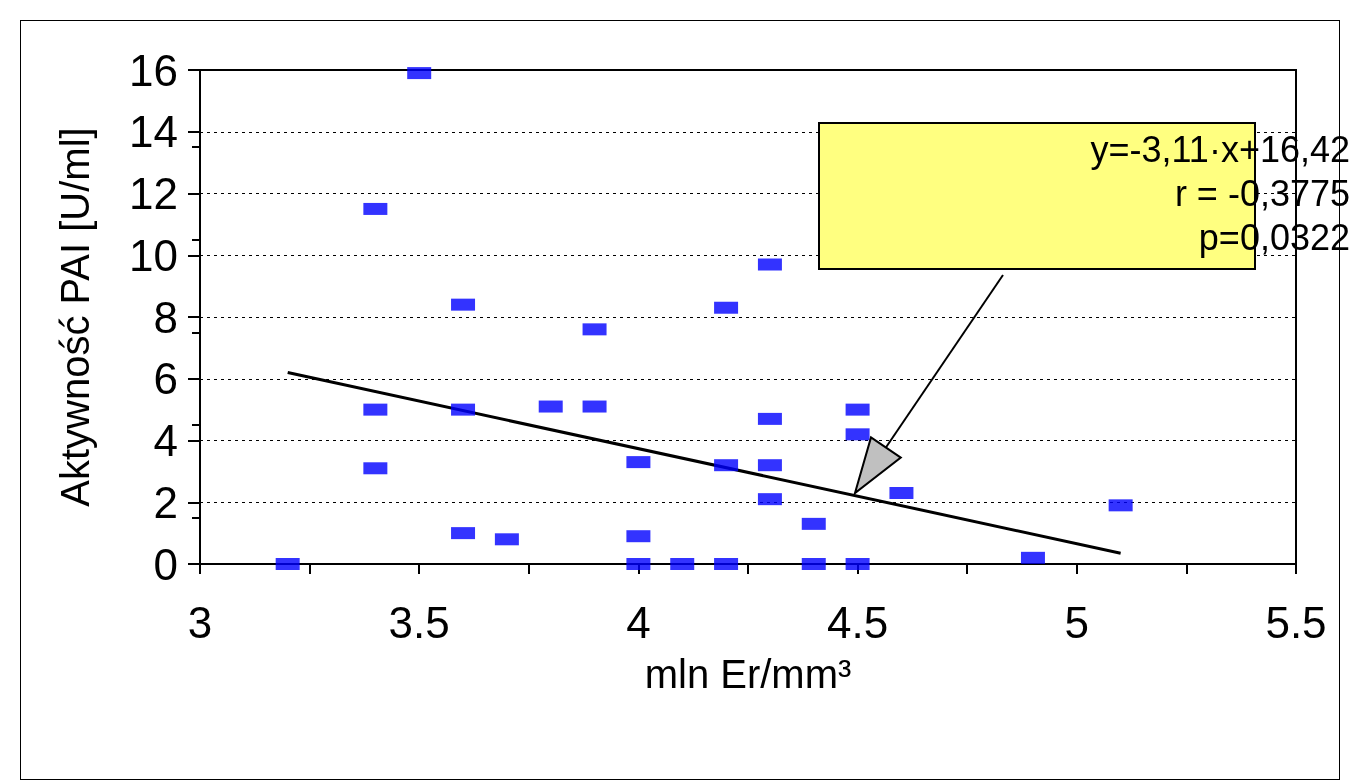 Image resolution: width=1360 pixels, height=780 pixels. What do you see at coordinates (419, 622) in the screenshot?
I see `x-tick-label: 3.5` at bounding box center [419, 622].